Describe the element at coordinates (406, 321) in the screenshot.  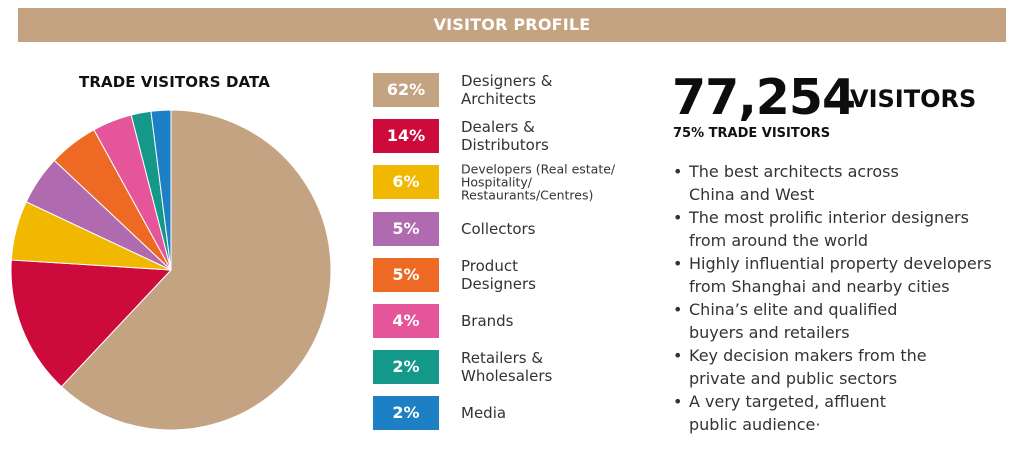
I see `legend-percent-badge: 4%` at that location.